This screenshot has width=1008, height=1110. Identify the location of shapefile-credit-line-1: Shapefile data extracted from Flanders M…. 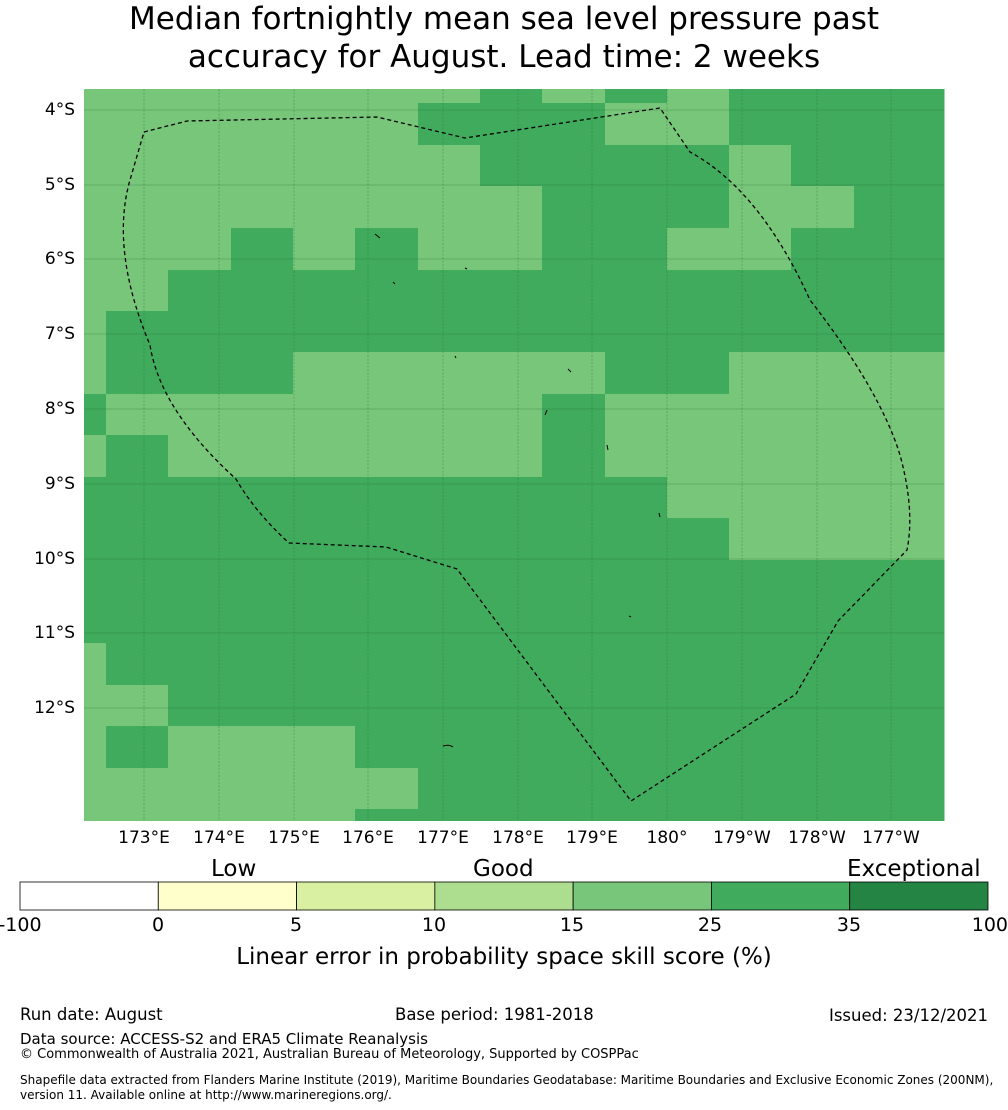
(507, 1080).